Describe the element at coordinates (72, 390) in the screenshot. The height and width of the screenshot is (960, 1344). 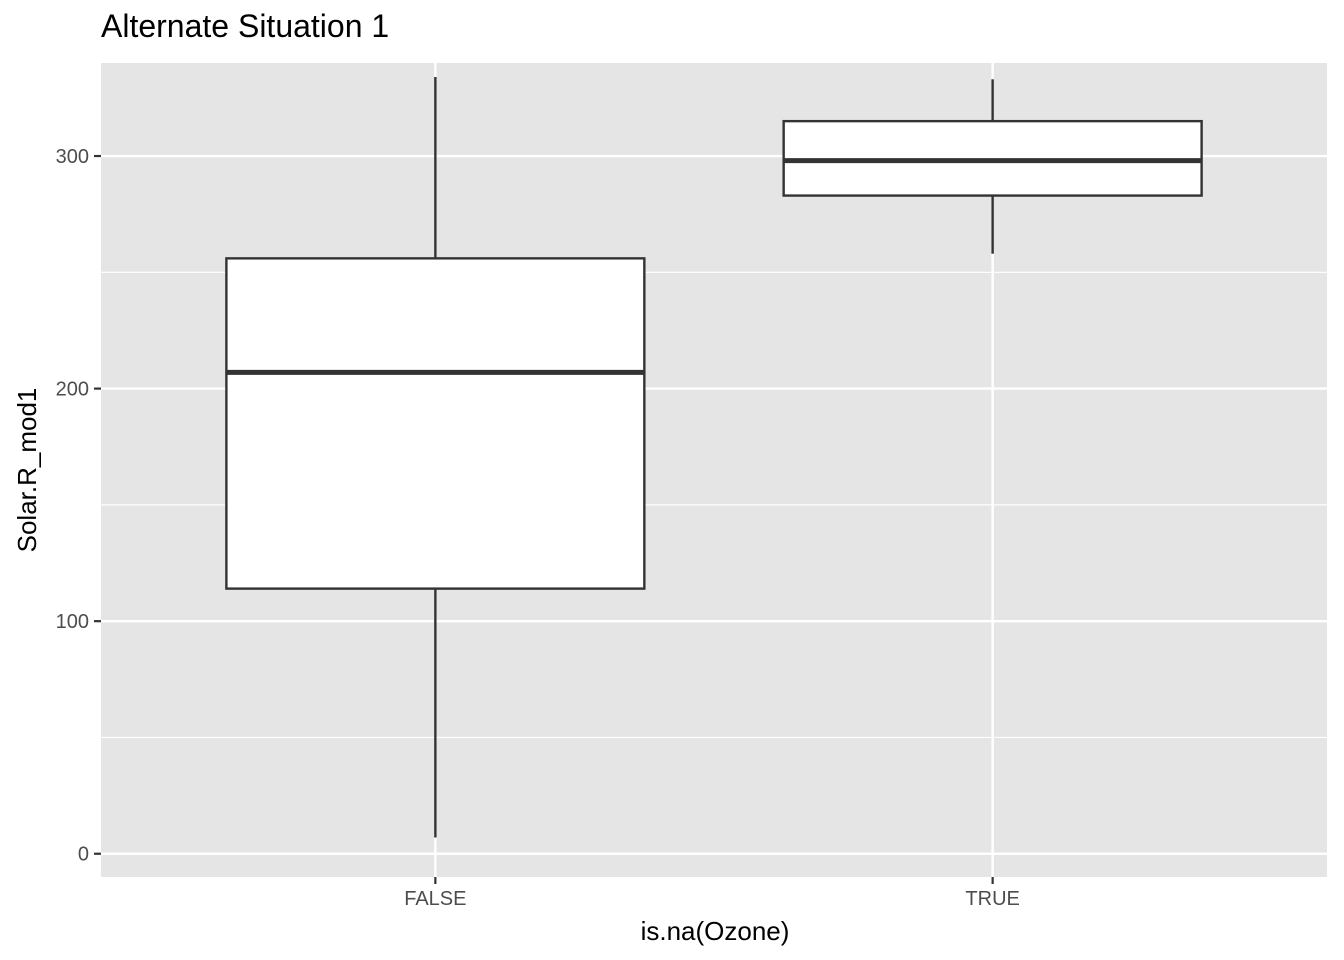
I see `y-tick-label: 200` at that location.